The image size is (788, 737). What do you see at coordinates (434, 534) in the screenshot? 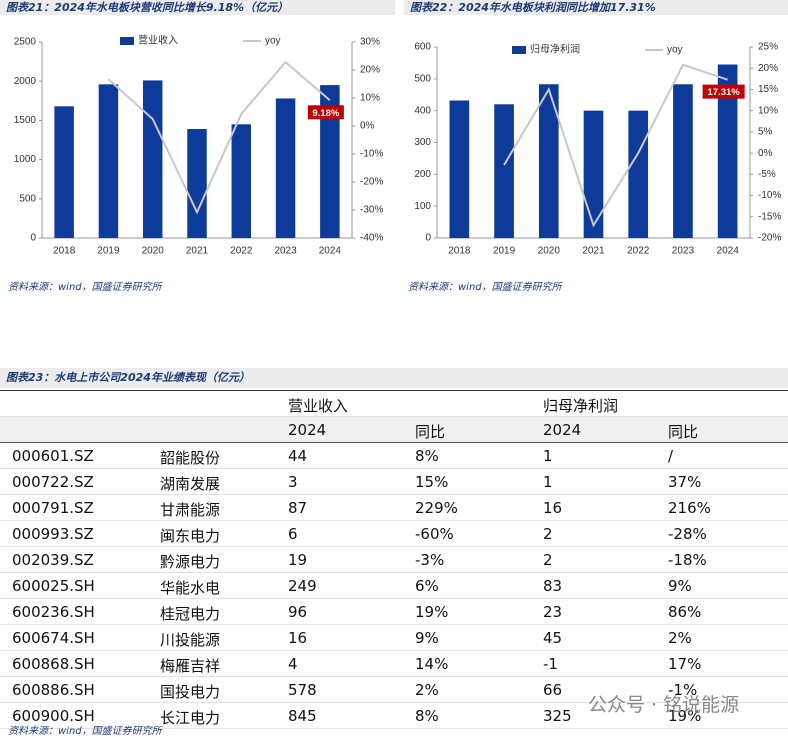
I see `table-cell: -60%` at bounding box center [434, 534].